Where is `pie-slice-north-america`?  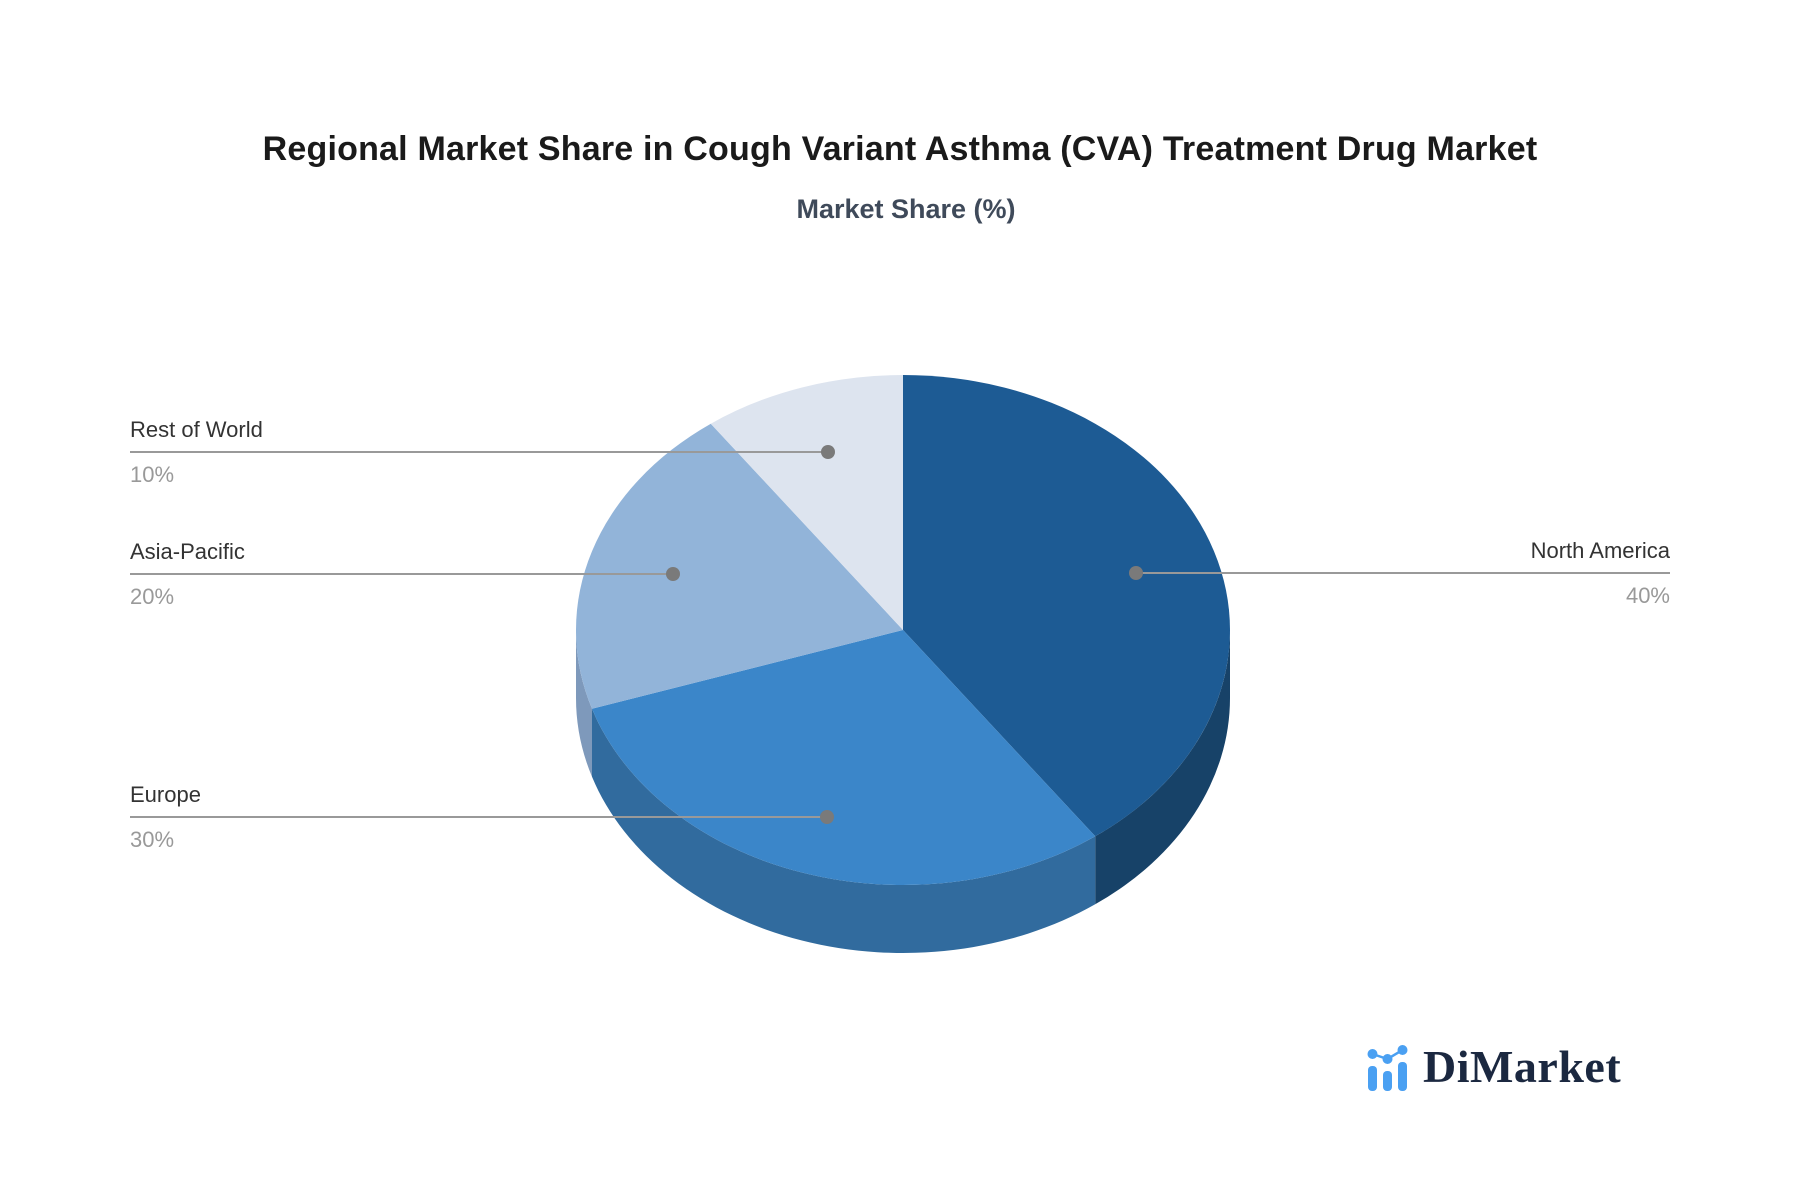
pie-slice-north-america is located at coordinates (1066, 606).